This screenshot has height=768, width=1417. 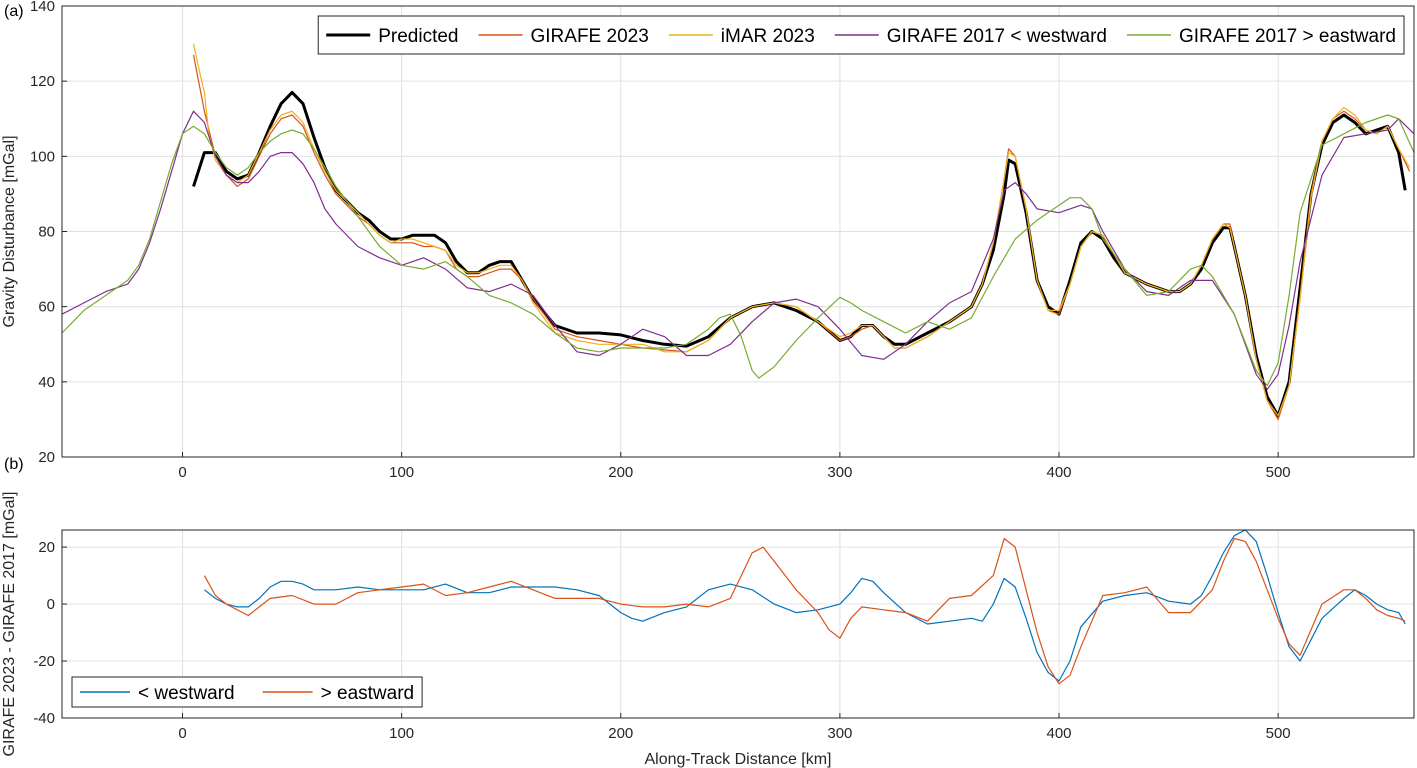 I want to click on y-tick-label: -20, so click(x=44, y=661).